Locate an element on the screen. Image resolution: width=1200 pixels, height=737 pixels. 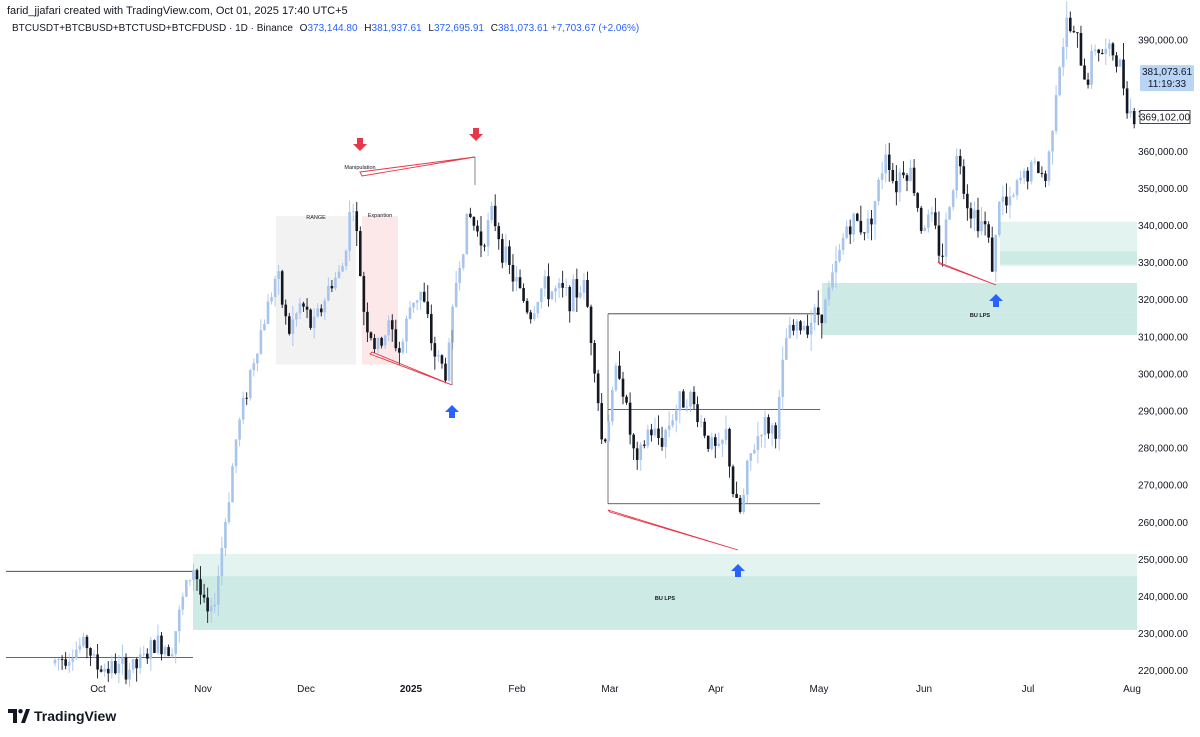
bearish-arrow-icon is located at coordinates (360, 144).